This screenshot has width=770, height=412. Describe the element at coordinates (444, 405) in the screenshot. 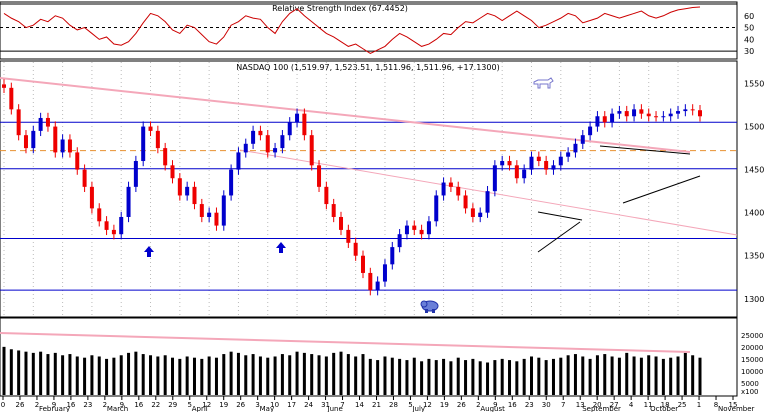

I see `date-tick-label: 19` at that location.